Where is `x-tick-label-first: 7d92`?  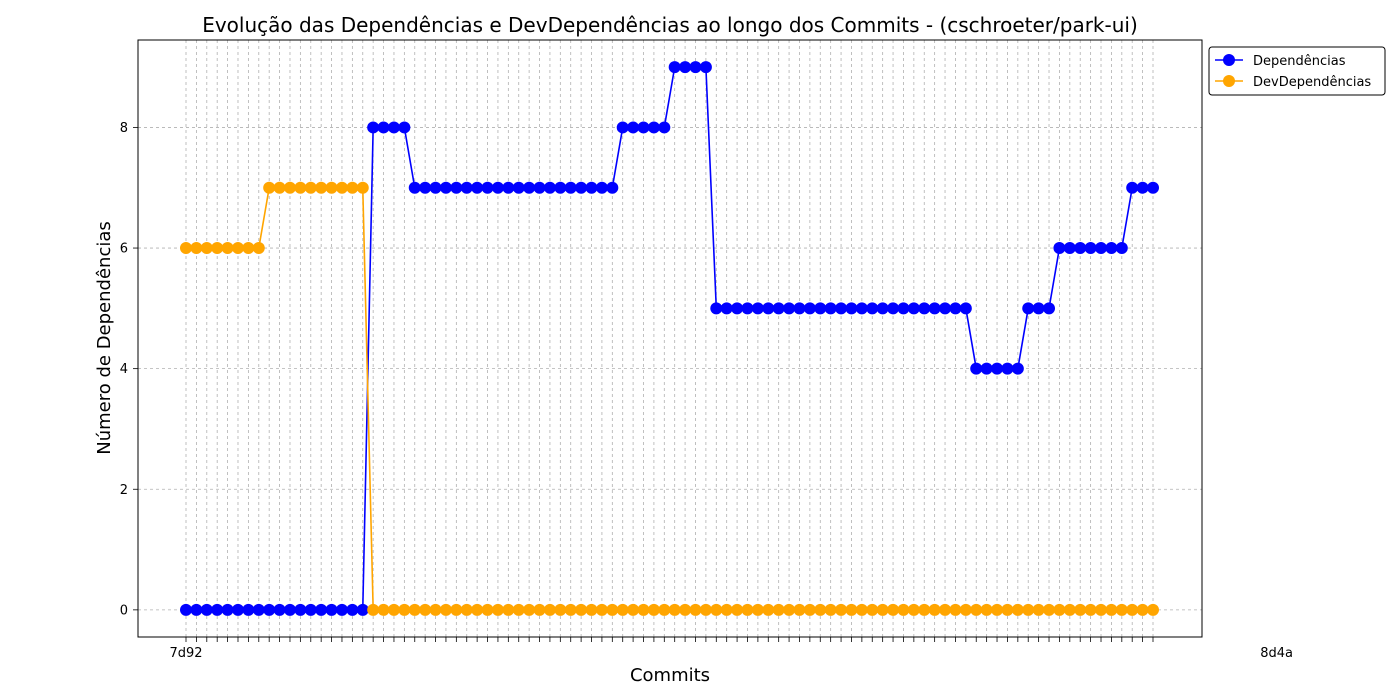
x-tick-label-first: 7d92 is located at coordinates (185, 653).